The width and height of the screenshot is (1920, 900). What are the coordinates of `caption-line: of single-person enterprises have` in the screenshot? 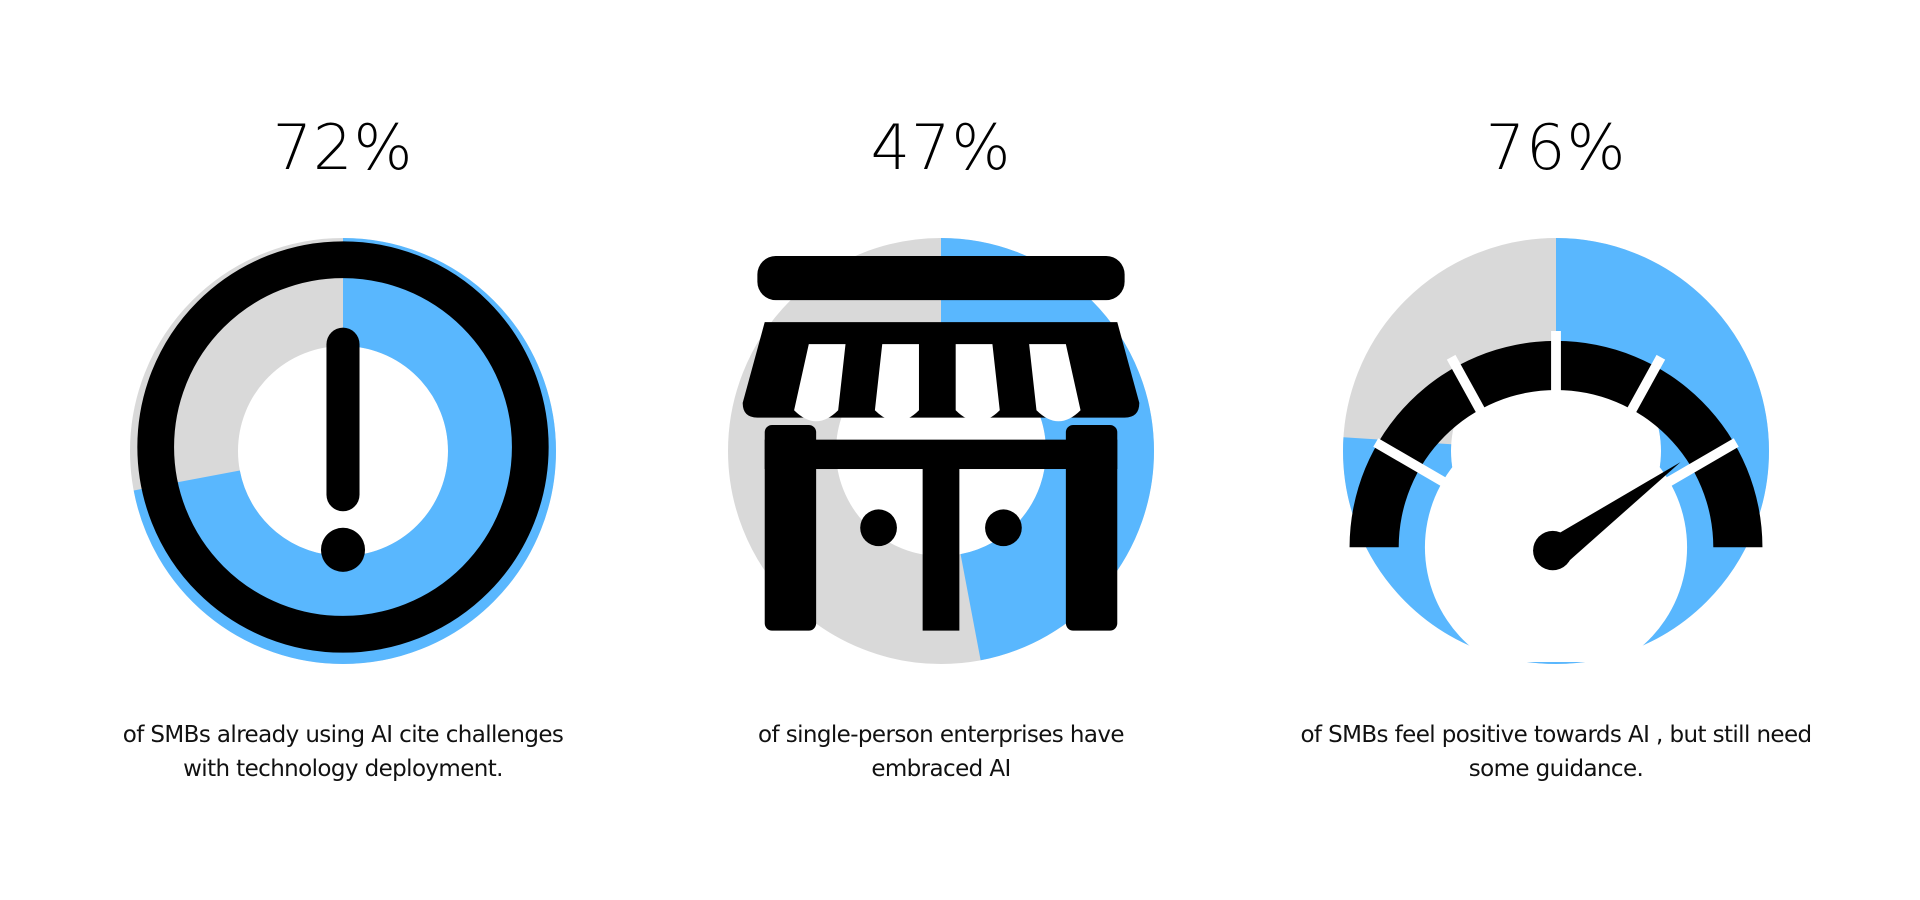 It's located at (941, 735).